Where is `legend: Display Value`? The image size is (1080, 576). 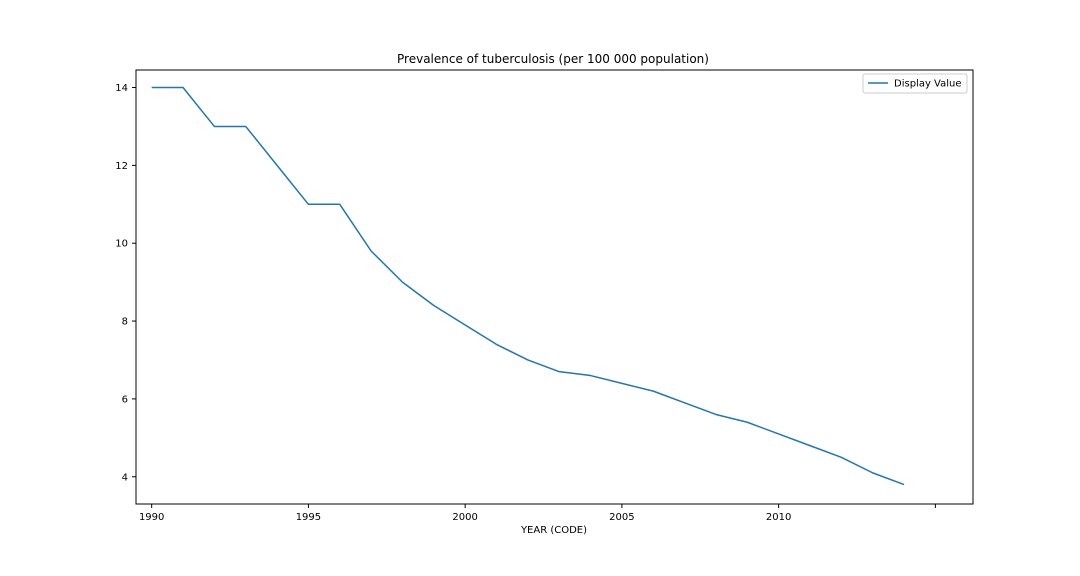
legend: Display Value is located at coordinates (915, 83).